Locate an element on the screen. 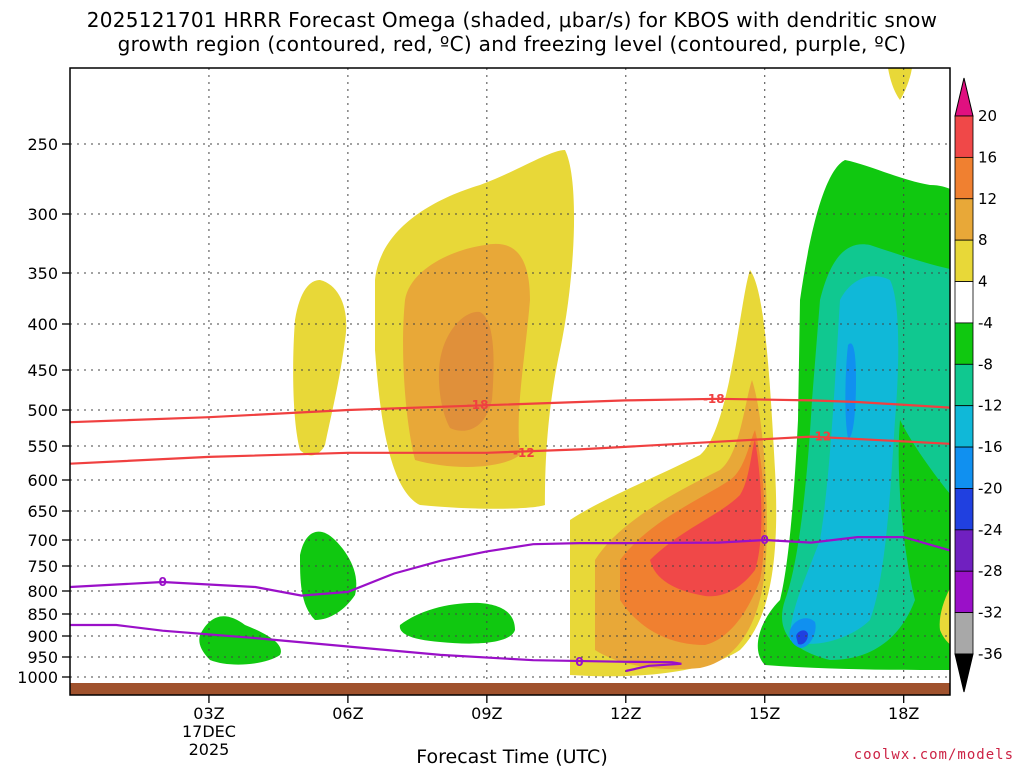  date-label: 2025 is located at coordinates (209, 749).